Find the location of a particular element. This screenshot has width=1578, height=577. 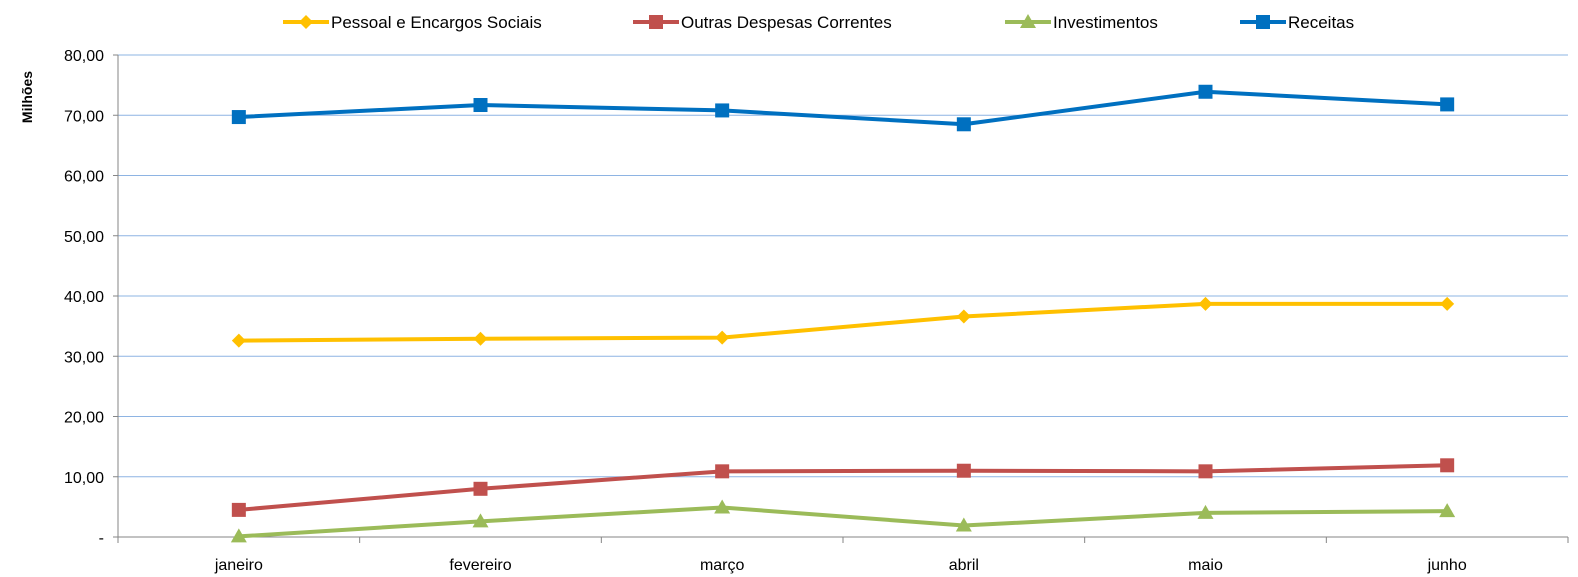

y-tick-label: 60,00 is located at coordinates (84, 177).